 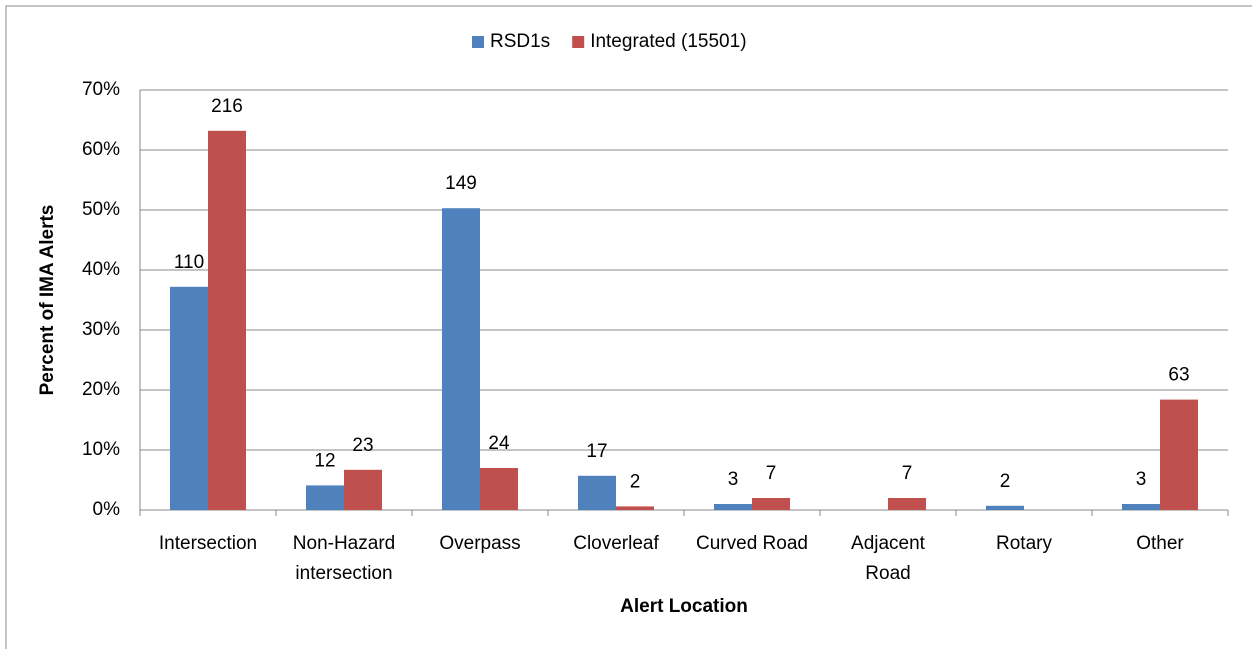 What do you see at coordinates (101, 389) in the screenshot?
I see `y-tick-label: 20%` at bounding box center [101, 389].